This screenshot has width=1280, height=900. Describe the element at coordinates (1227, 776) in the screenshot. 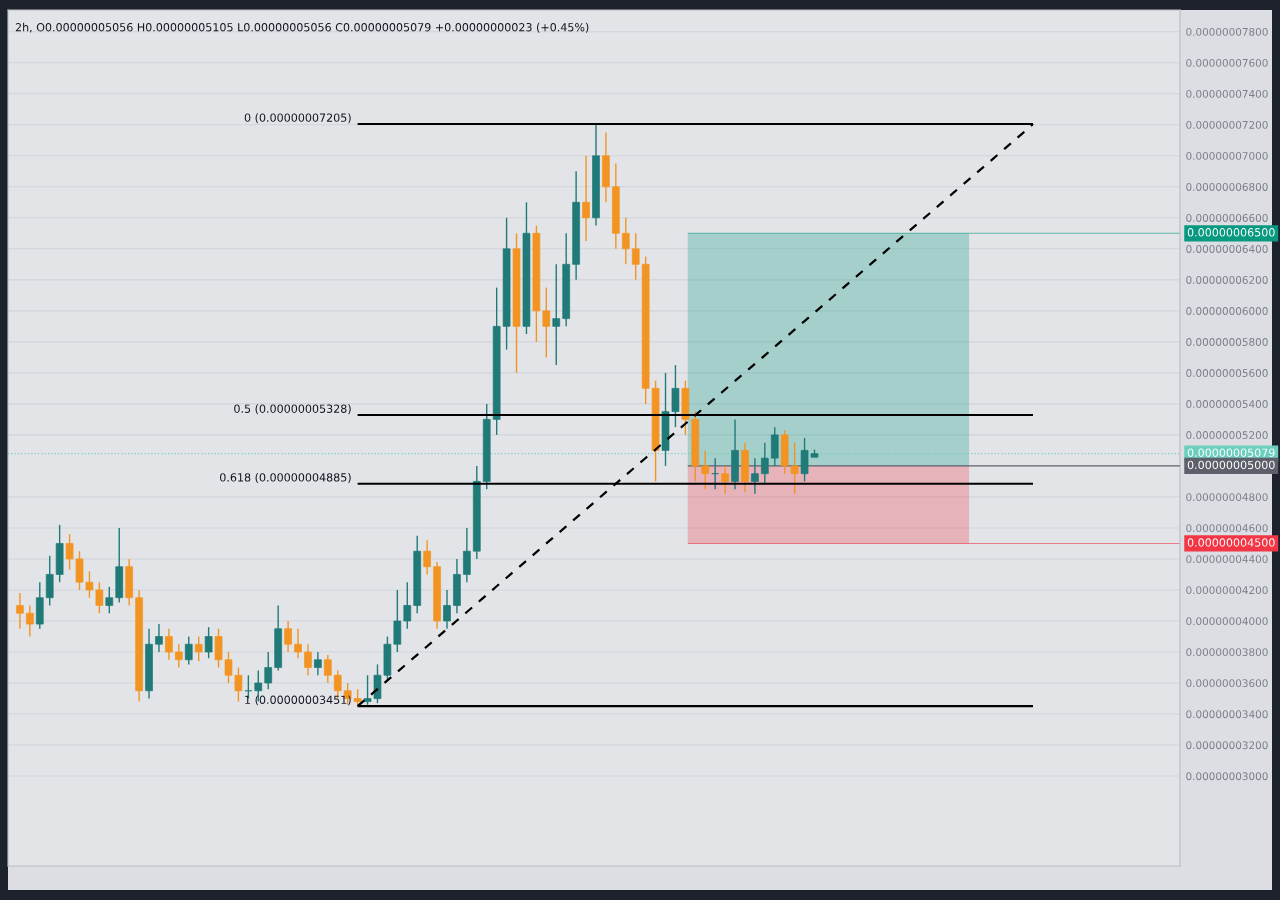

I see `y-tick-label: 0.00000003000` at that location.